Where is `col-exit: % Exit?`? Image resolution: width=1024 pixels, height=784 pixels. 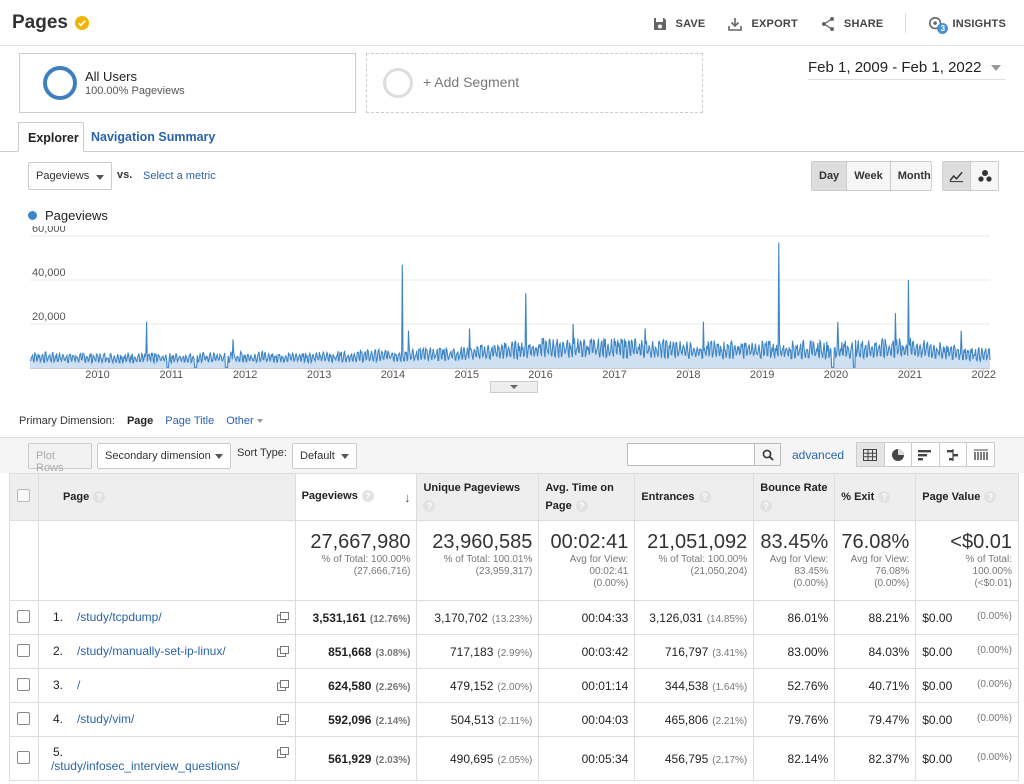
col-exit: % Exit? is located at coordinates (875, 497).